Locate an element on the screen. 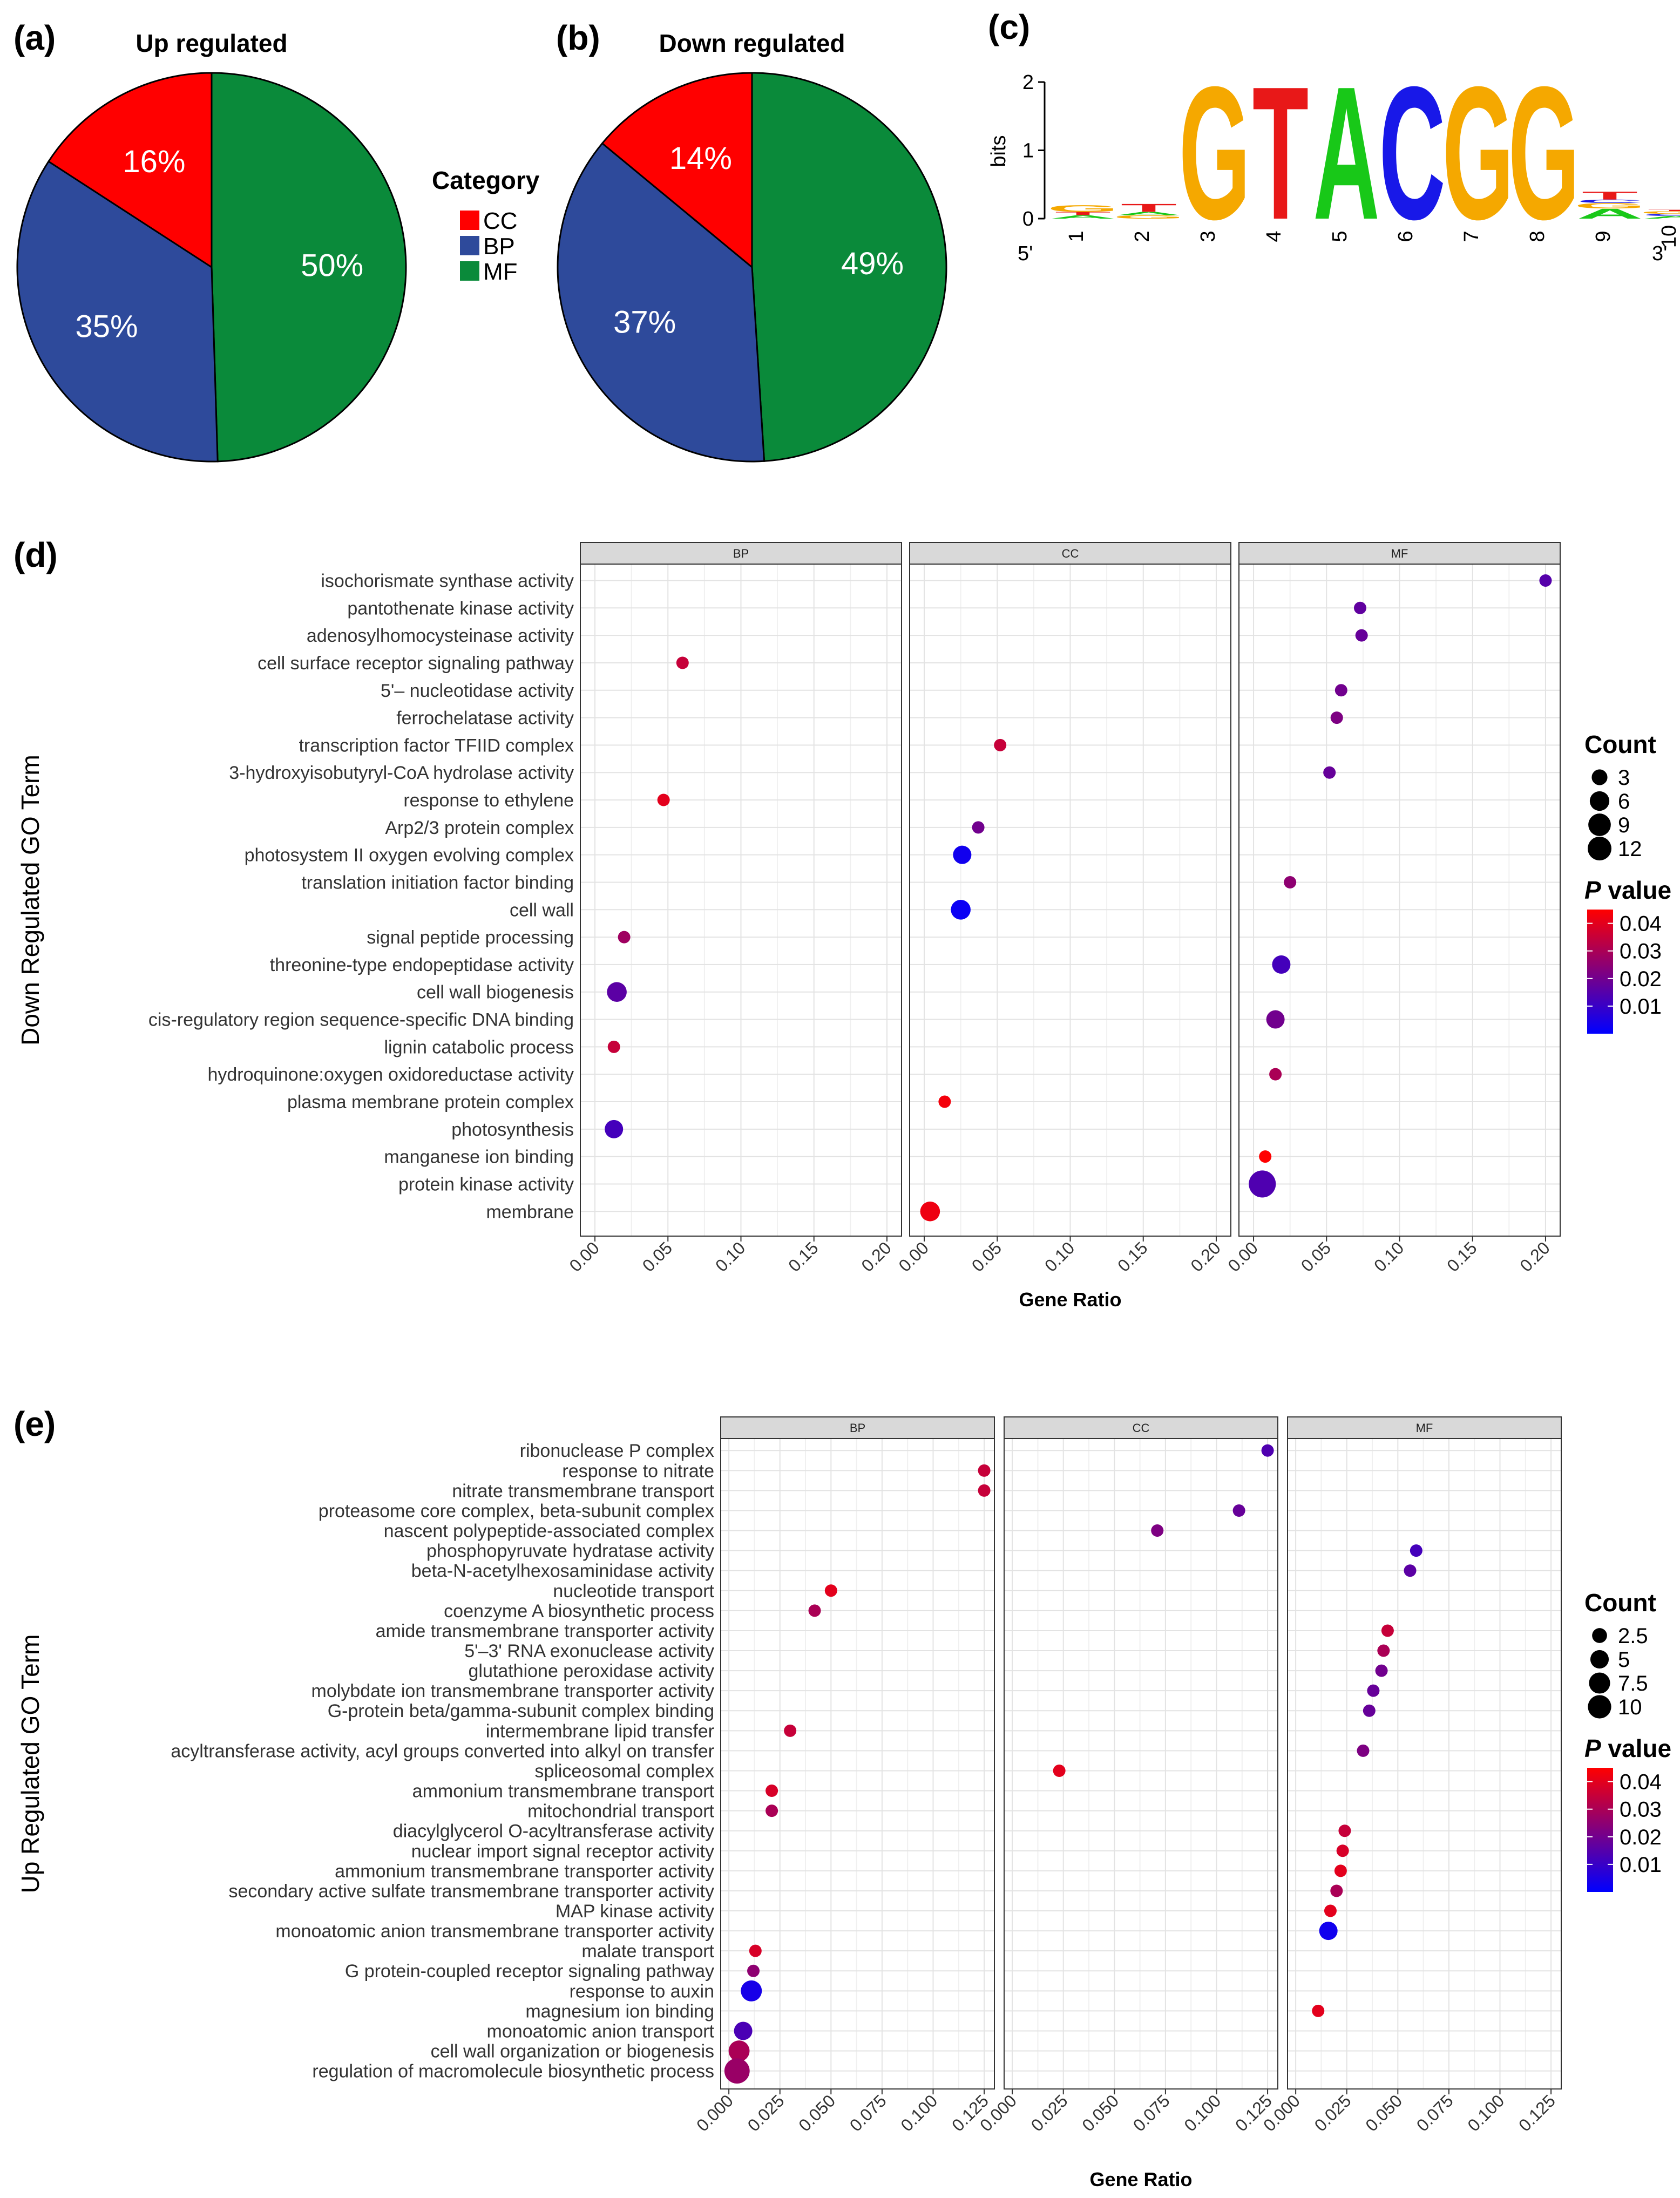 The width and height of the screenshot is (1680, 2198). undefined-size-legend-label: 9 is located at coordinates (1624, 825).